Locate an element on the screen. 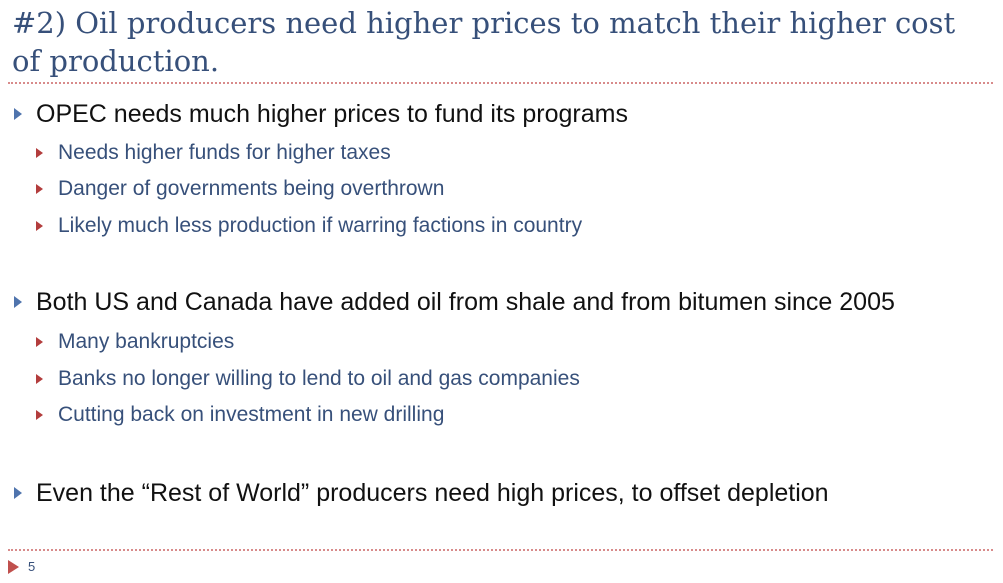 The width and height of the screenshot is (1003, 583). sub-bullet-text: Many bankruptcies is located at coordinates (146, 341).